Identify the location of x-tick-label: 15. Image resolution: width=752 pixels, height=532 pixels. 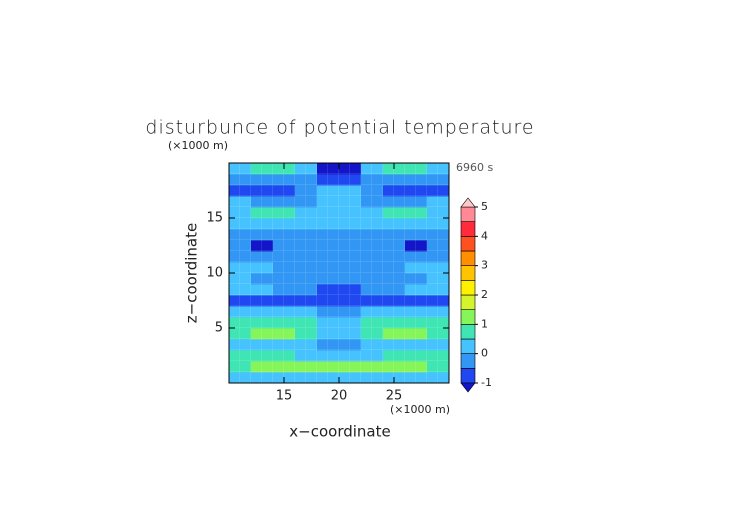
(284, 396).